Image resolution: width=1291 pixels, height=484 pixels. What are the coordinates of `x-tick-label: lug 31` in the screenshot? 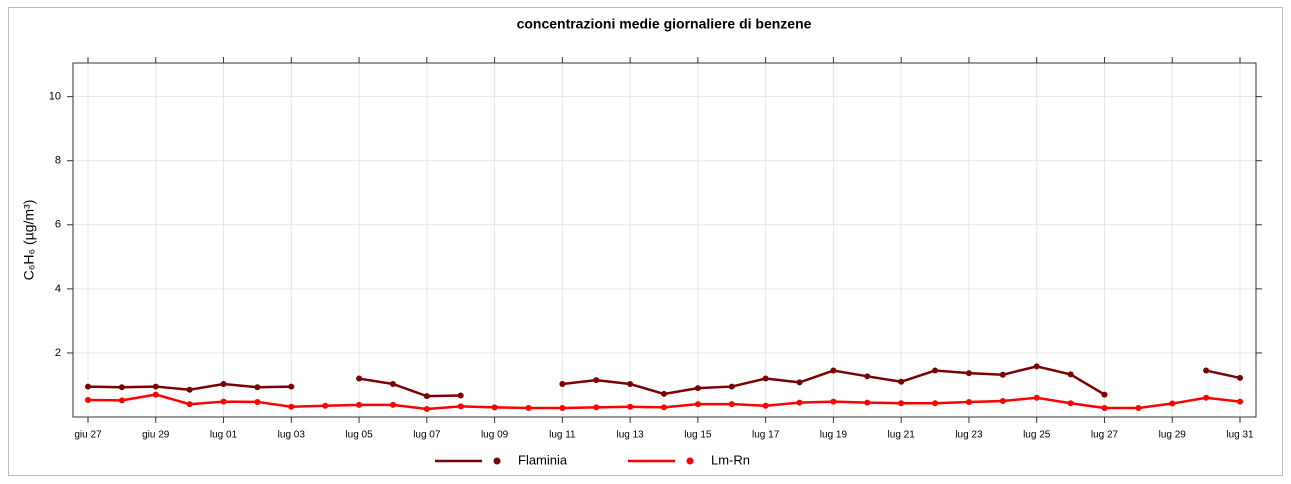 It's located at (1240, 435).